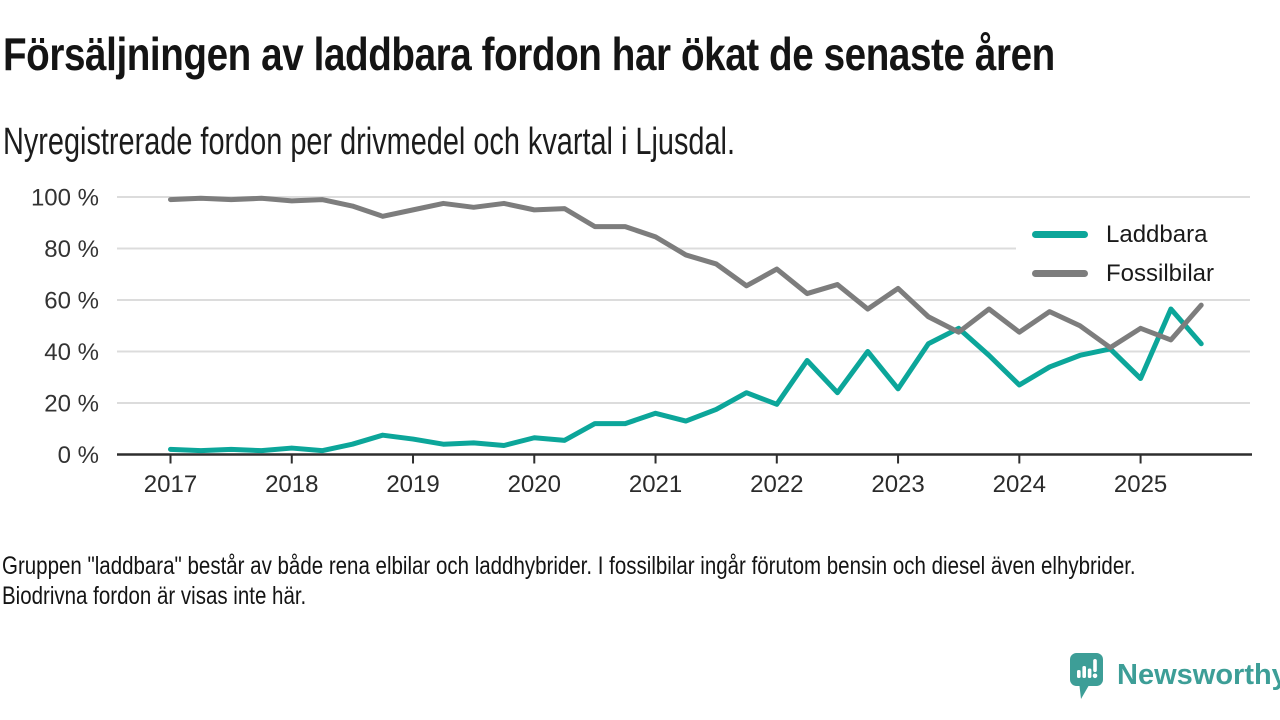 The width and height of the screenshot is (1280, 720). I want to click on x-tick-label-2018: 2018, so click(291, 484).